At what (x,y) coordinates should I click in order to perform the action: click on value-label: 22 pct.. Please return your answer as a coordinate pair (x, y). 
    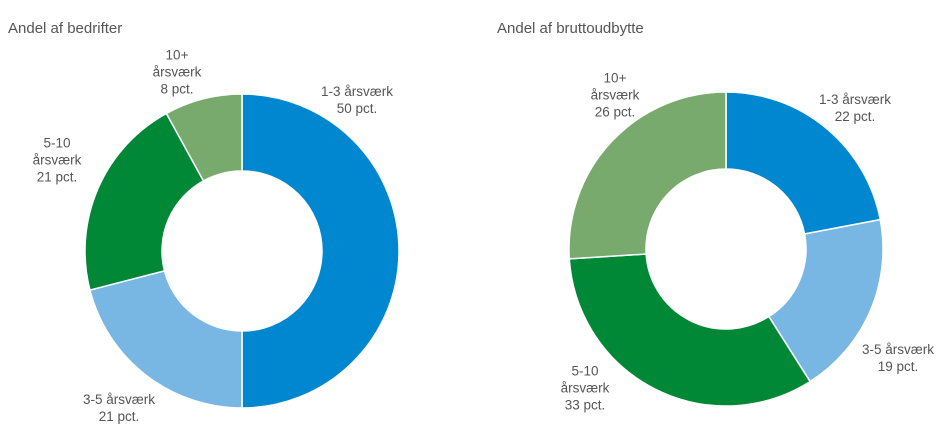
    Looking at the image, I should click on (855, 116).